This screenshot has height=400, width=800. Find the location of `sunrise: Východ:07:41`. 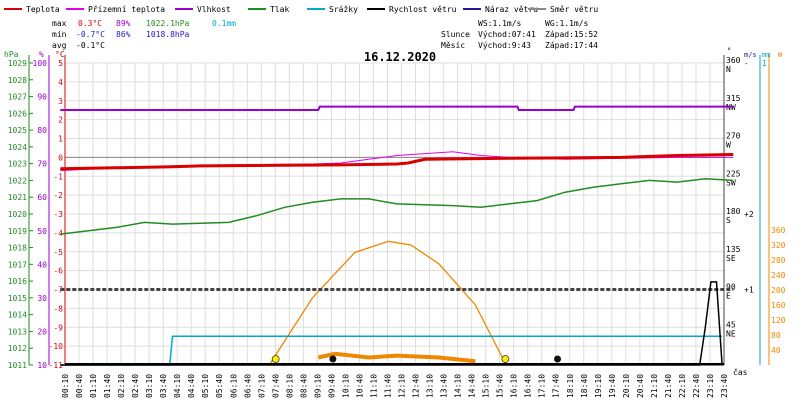

sunrise: Východ:07:41 is located at coordinates (507, 34).